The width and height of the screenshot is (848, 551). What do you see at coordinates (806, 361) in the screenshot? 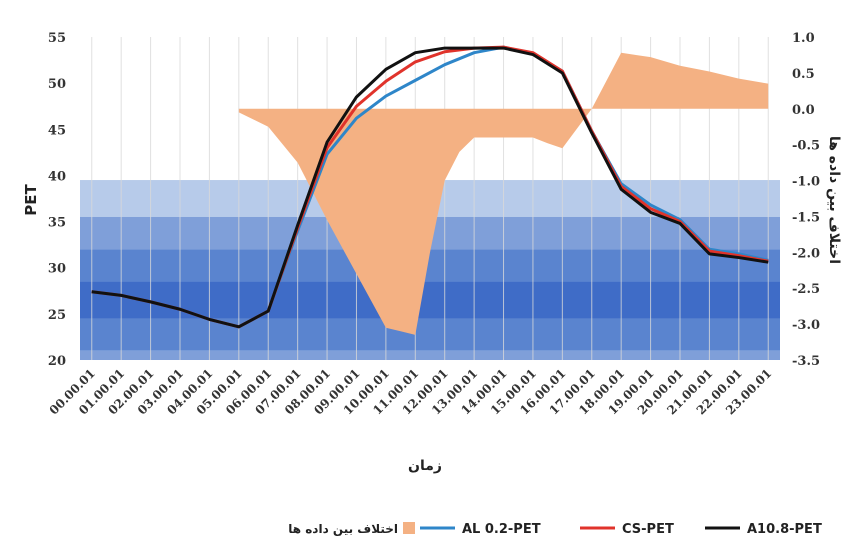
I see `y2-tick-0: -3.5` at bounding box center [806, 361].